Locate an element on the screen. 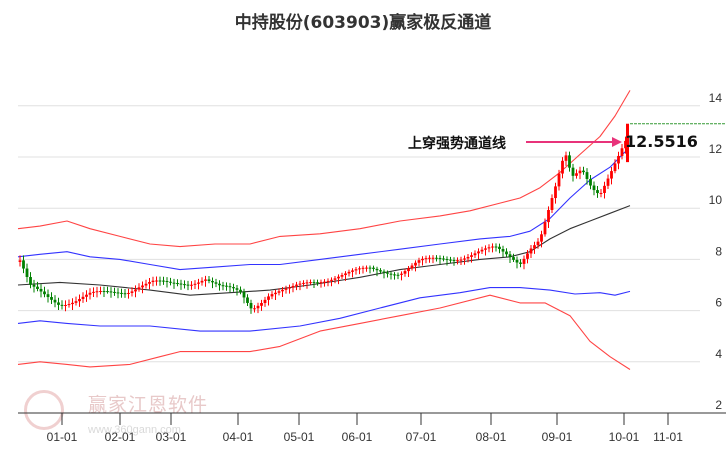 Image resolution: width=726 pixels, height=450 pixels. y-tick-label: 4 is located at coordinates (718, 354).